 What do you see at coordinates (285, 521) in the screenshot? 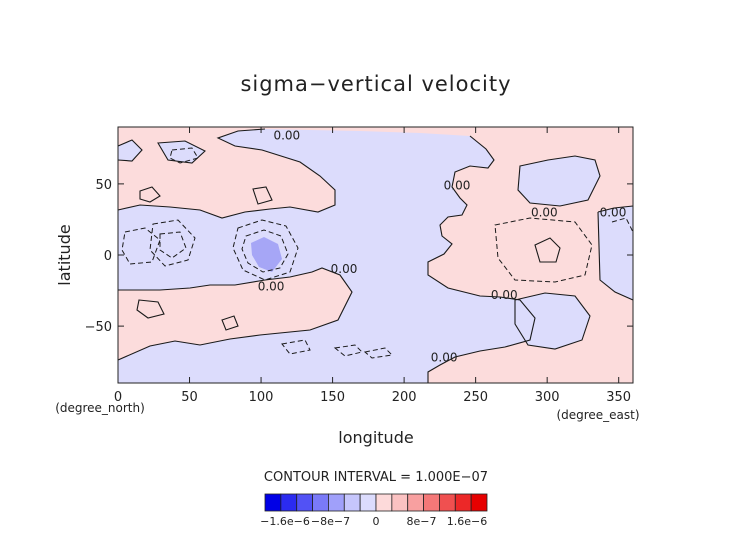
I see `colorbar-label: −1.6e−6` at bounding box center [285, 521].